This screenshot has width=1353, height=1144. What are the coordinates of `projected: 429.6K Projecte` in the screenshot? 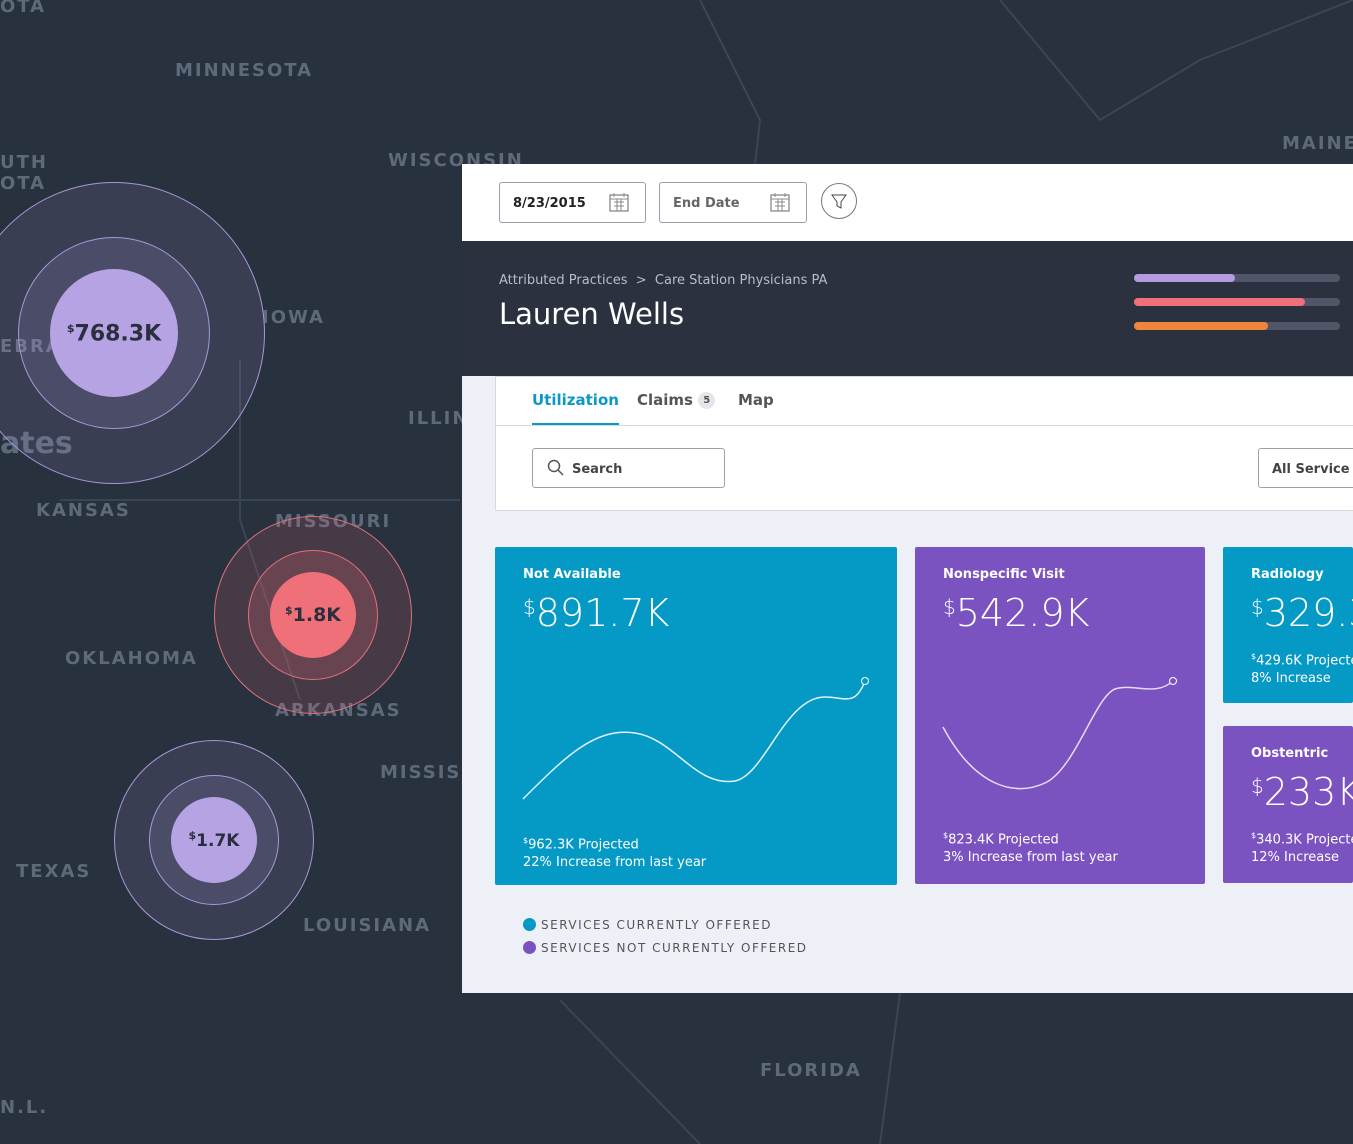 It's located at (1304, 661).